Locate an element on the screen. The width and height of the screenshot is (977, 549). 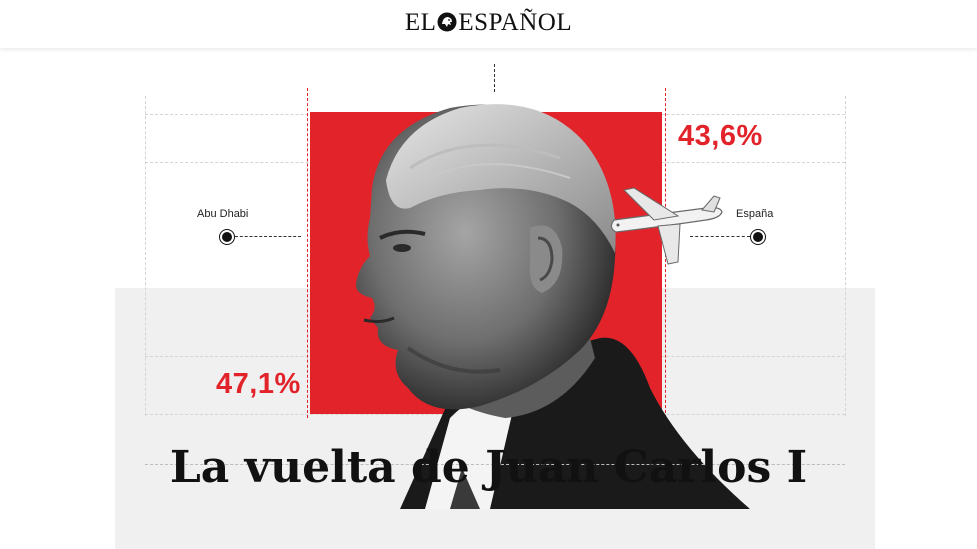
site-logo: EL ESPAÑOL is located at coordinates (488, 23).